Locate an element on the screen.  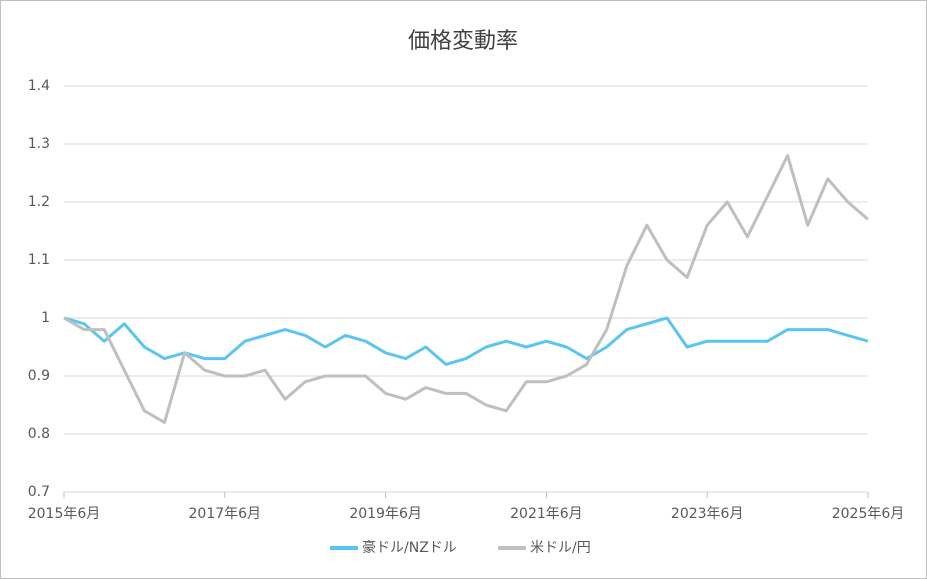
y-tick-label: 0.9 is located at coordinates (39, 376).